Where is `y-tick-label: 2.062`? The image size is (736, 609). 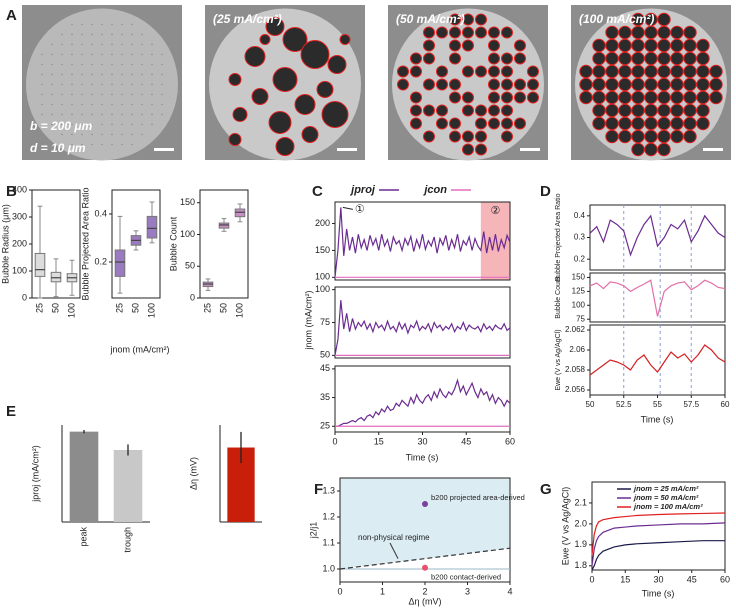
y-tick-label: 2.062 is located at coordinates (575, 329).